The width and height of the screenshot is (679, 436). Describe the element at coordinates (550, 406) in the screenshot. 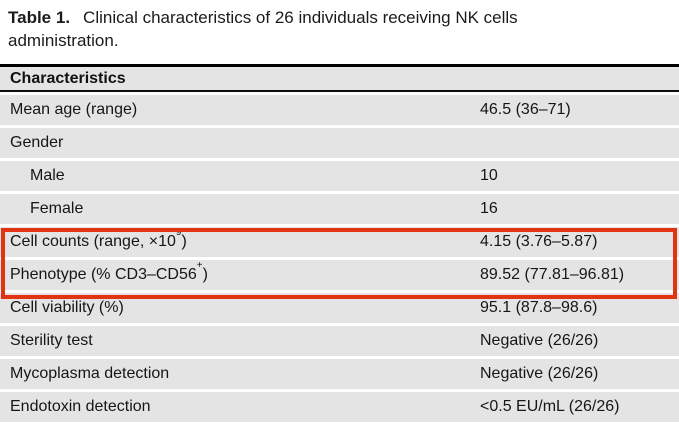

I see `row-value: <0.5 EU/mL (26/26)` at that location.